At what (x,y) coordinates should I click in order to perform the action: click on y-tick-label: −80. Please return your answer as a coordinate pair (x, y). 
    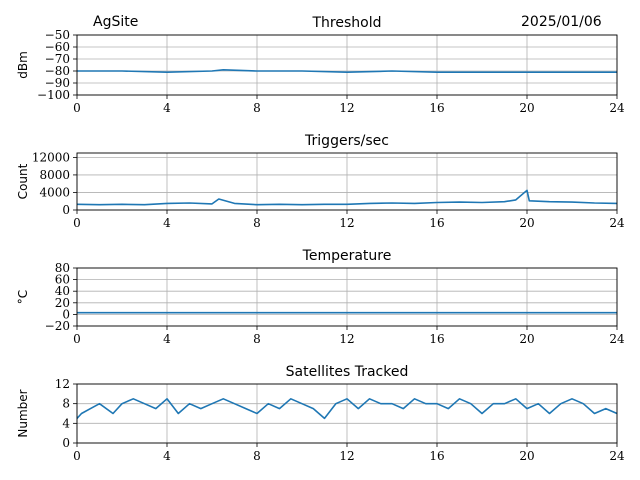
    Looking at the image, I should click on (57, 71).